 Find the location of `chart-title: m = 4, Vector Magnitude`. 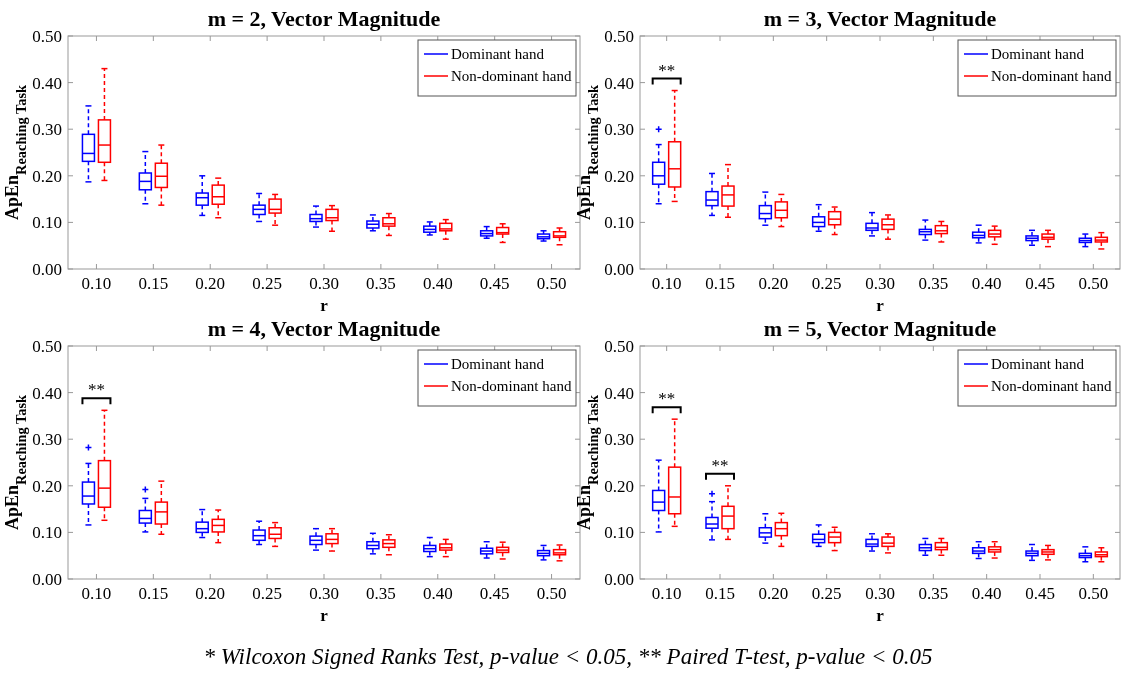

chart-title: m = 4, Vector Magnitude is located at coordinates (324, 328).